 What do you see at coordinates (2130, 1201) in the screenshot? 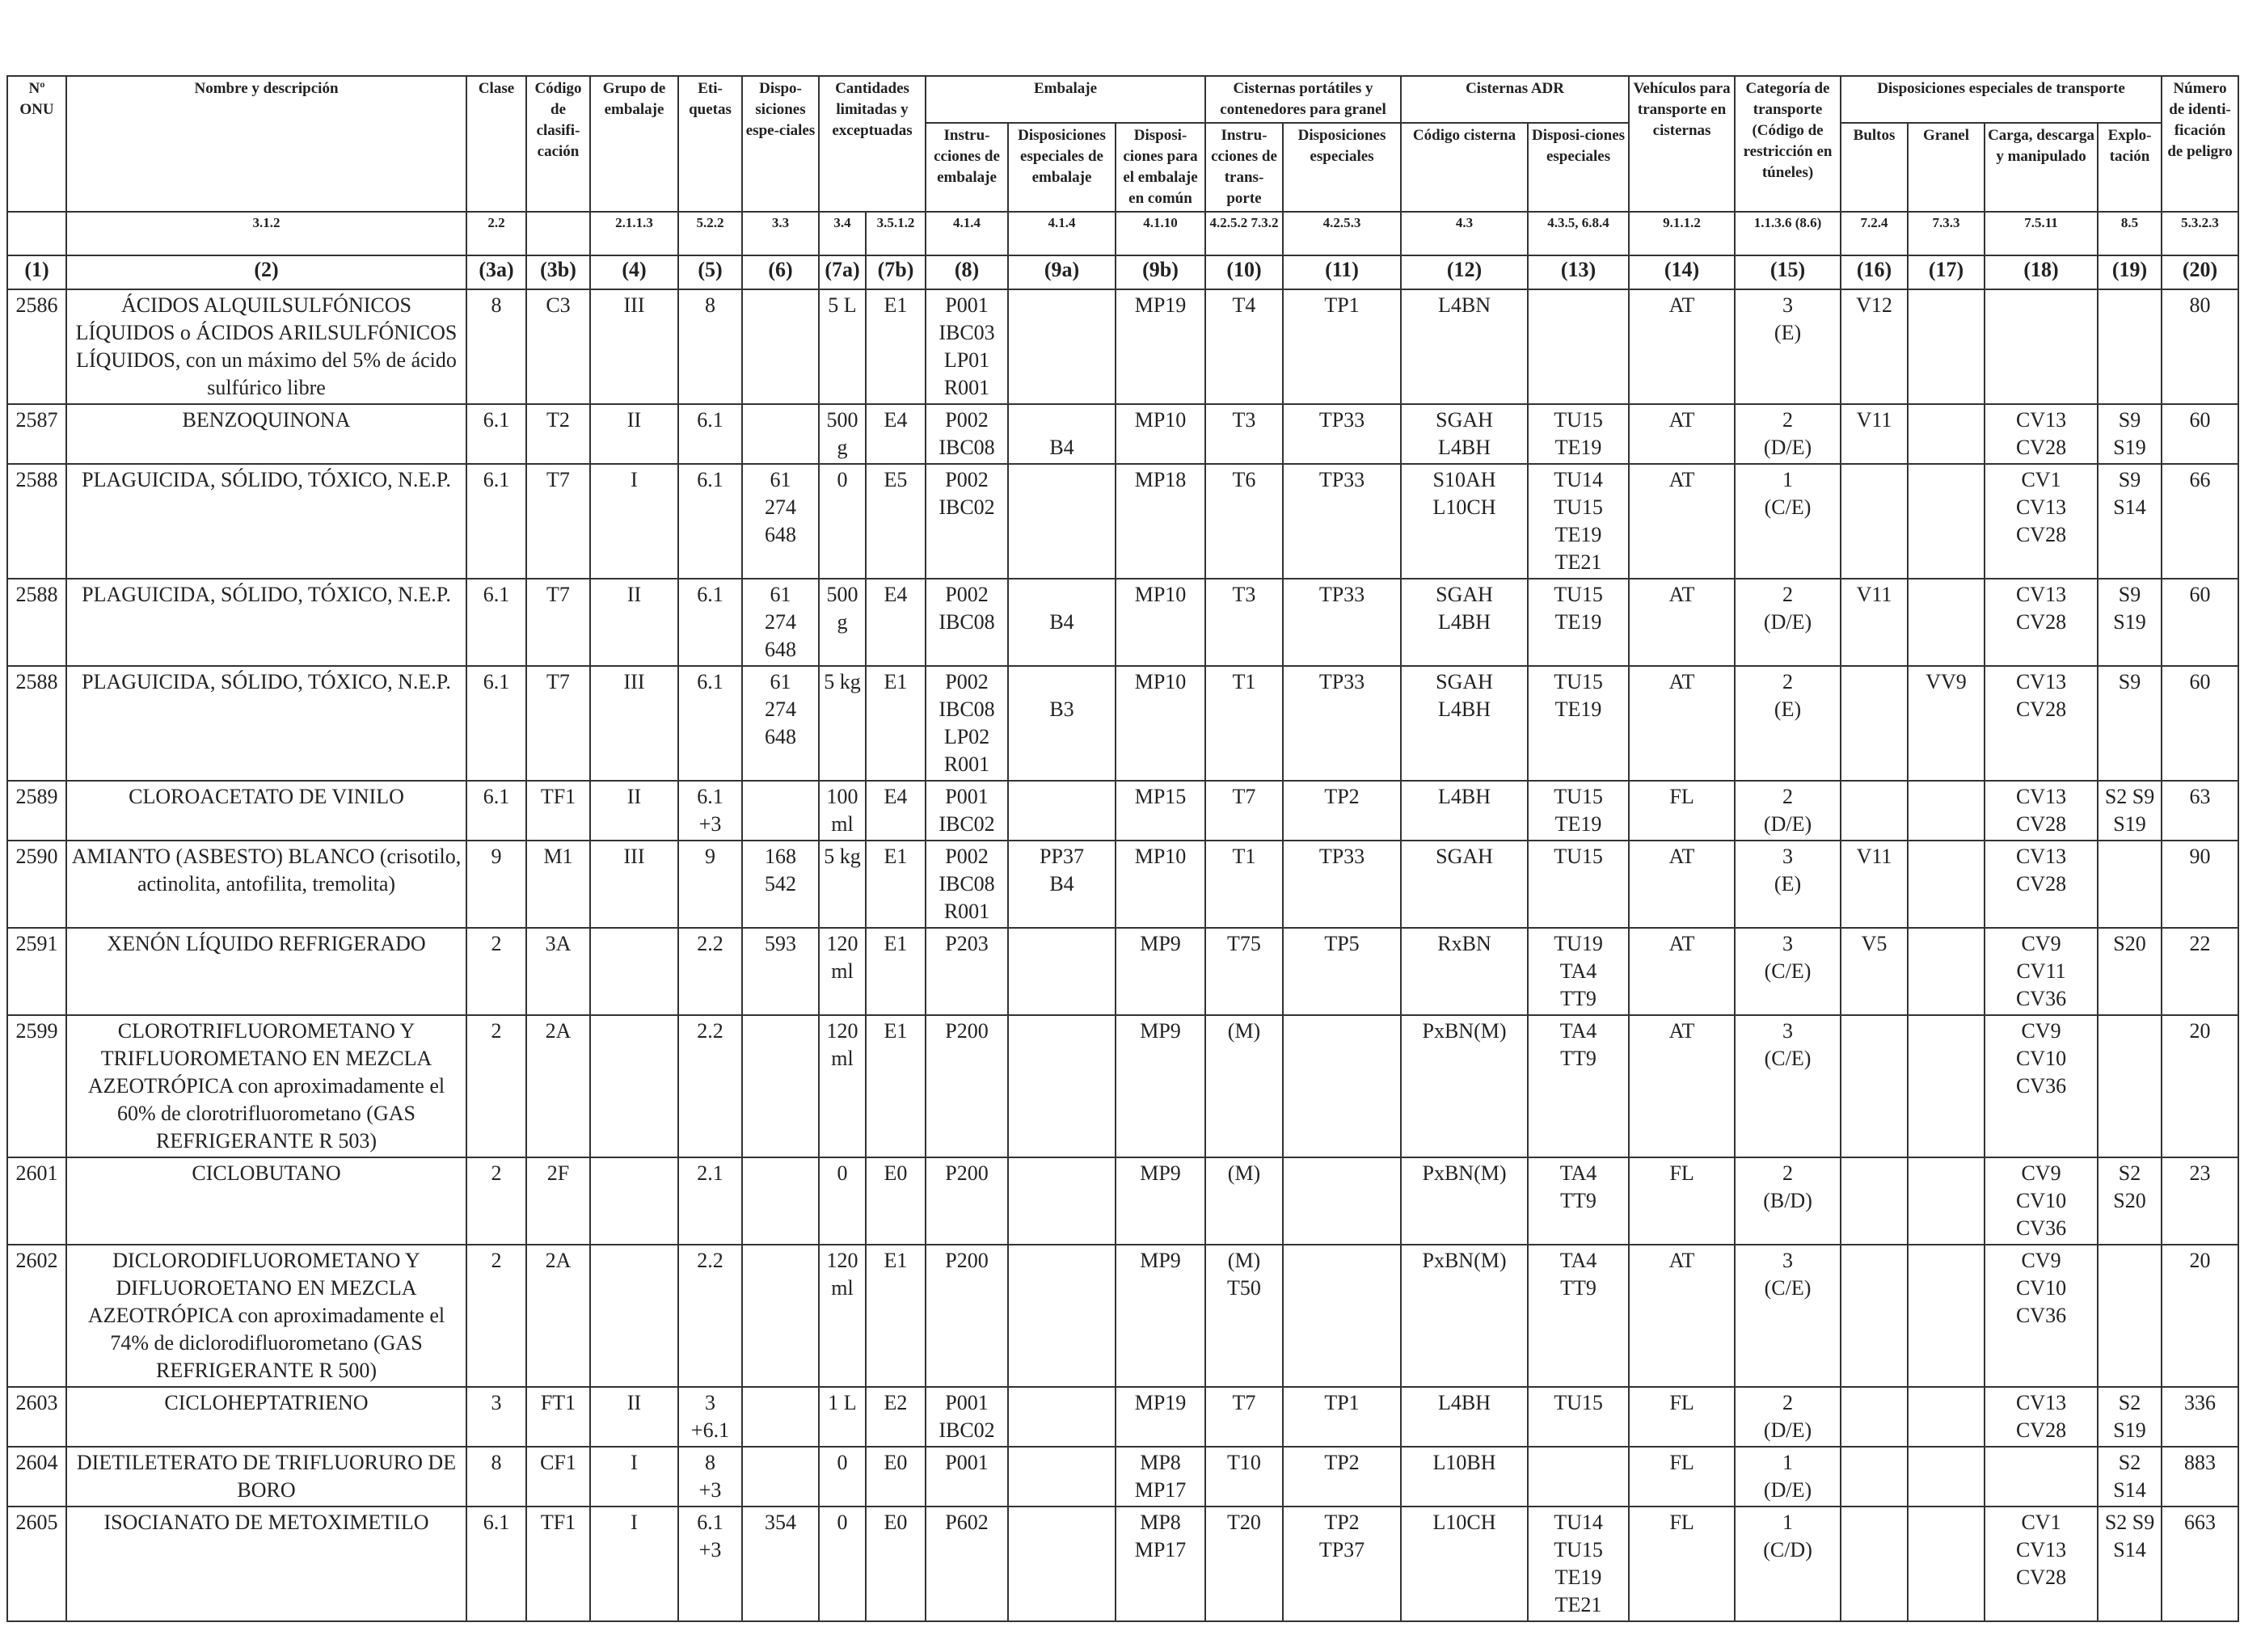
I see `table-cell: S2 S20` at bounding box center [2130, 1201].